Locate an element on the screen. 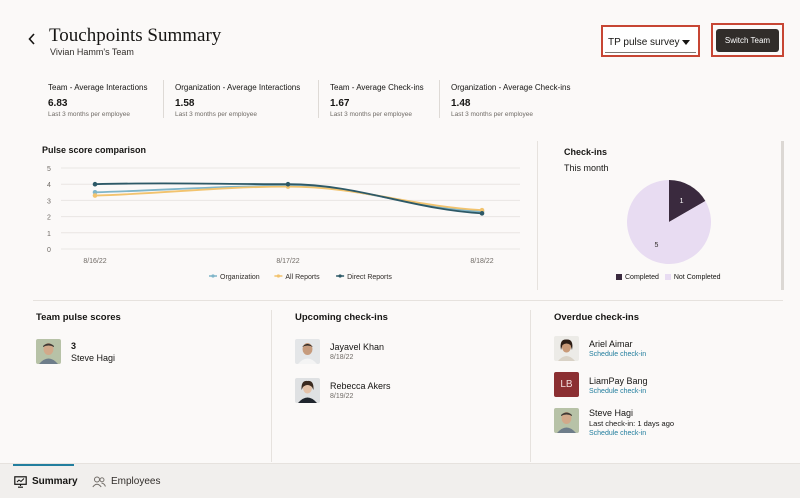 The image size is (800, 498). legend-label: Direct Reports is located at coordinates (369, 277).